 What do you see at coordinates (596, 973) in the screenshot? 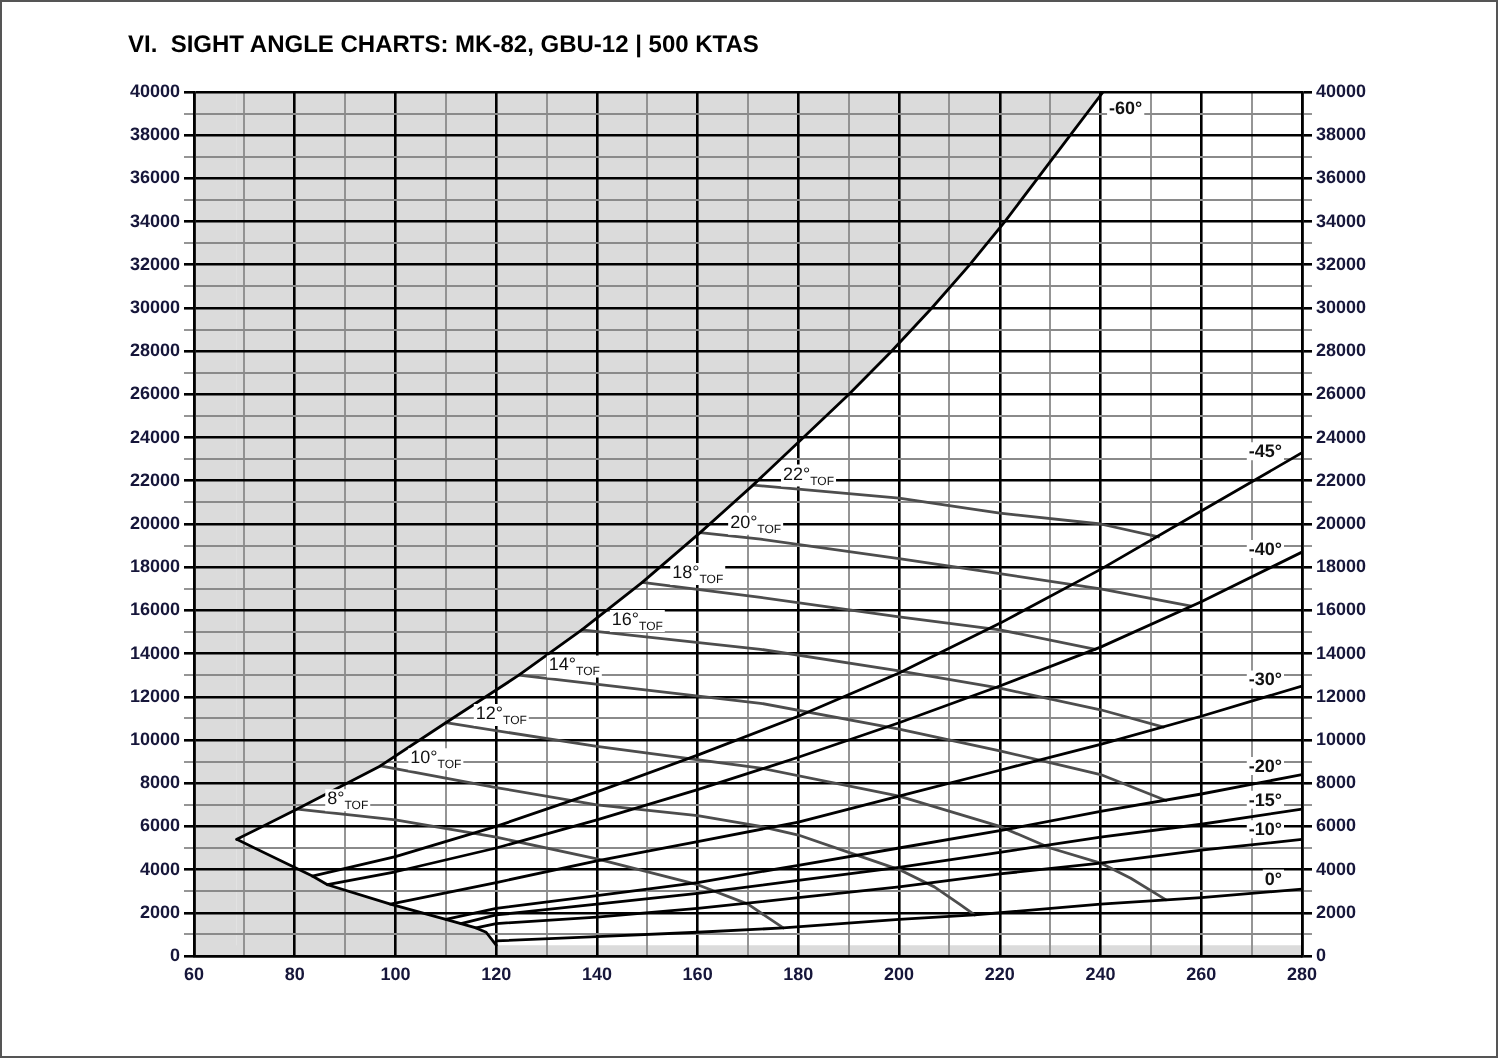
I see `x-tick-label: 140` at bounding box center [596, 973].